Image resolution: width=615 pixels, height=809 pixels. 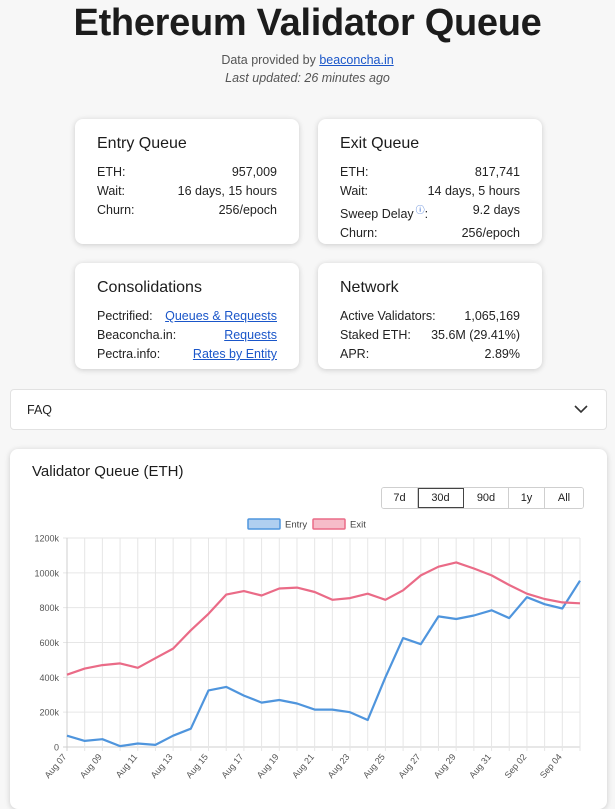 I want to click on pectra-info-row: Pectra.info: Rates by Entity, so click(x=187, y=354).